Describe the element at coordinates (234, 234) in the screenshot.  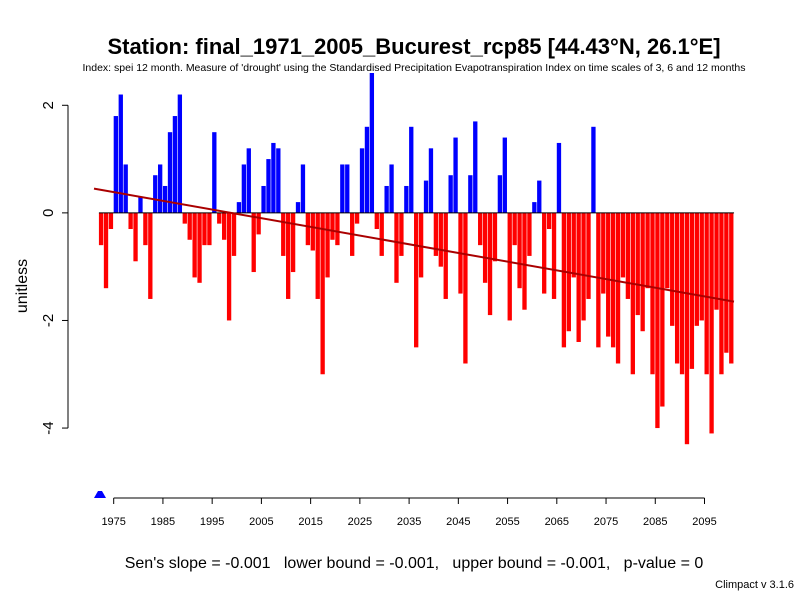
I see `bar-1999` at that location.